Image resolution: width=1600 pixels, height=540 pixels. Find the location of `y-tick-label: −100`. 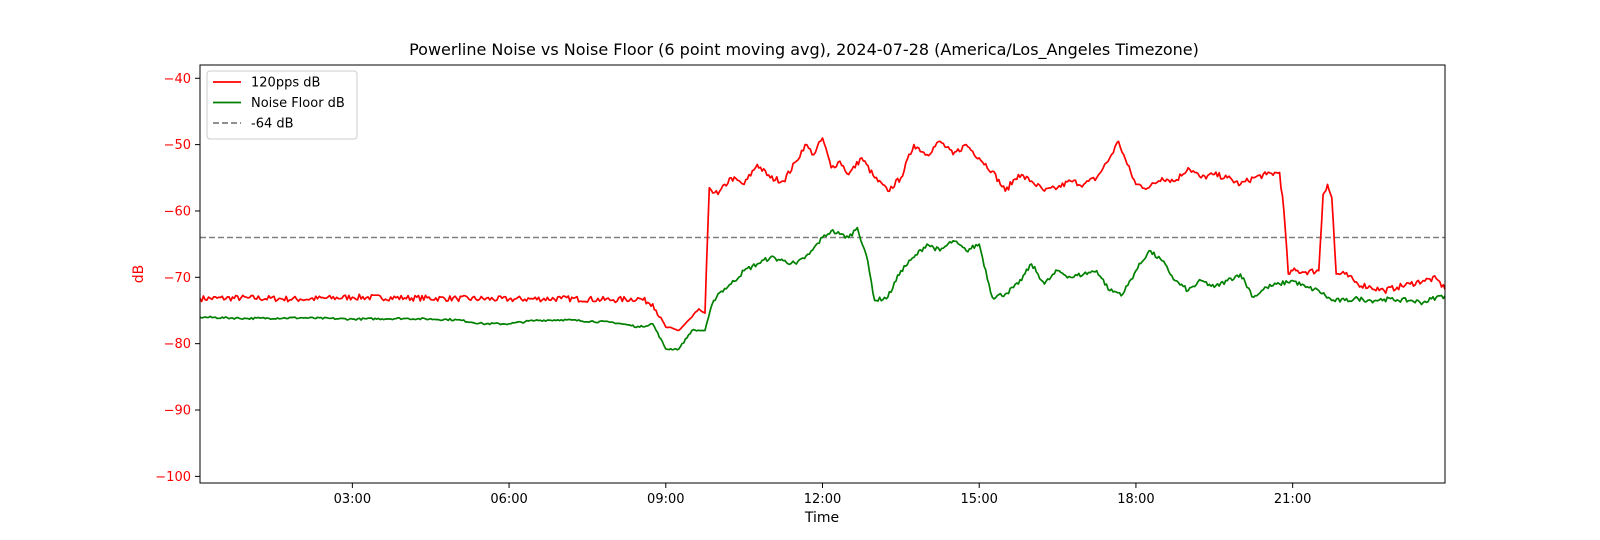

y-tick-label: −100 is located at coordinates (173, 477).